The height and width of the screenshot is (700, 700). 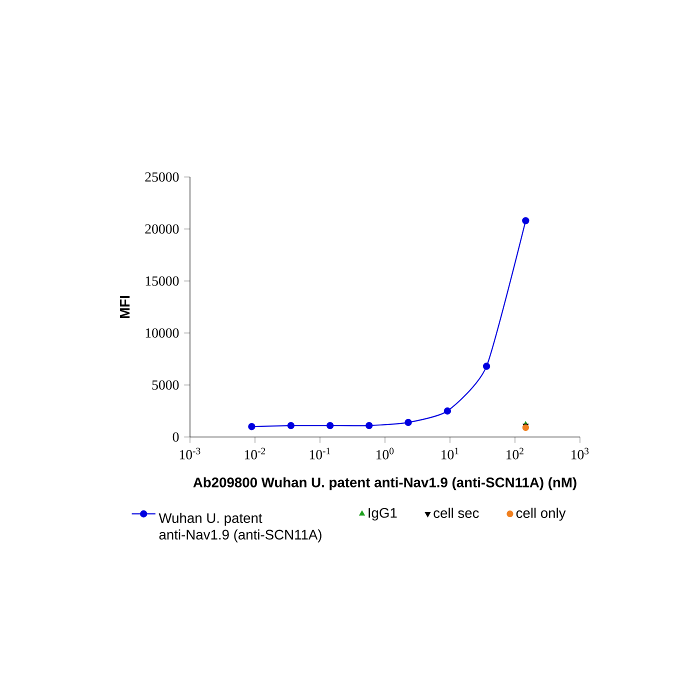 I want to click on legend-label: cell only, so click(x=541, y=514).